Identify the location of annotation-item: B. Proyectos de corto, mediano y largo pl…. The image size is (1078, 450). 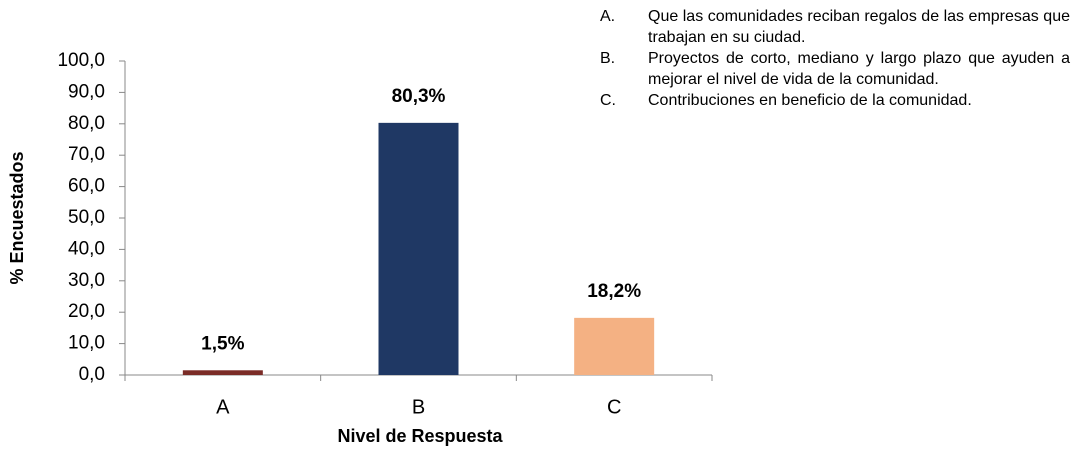
(835, 69).